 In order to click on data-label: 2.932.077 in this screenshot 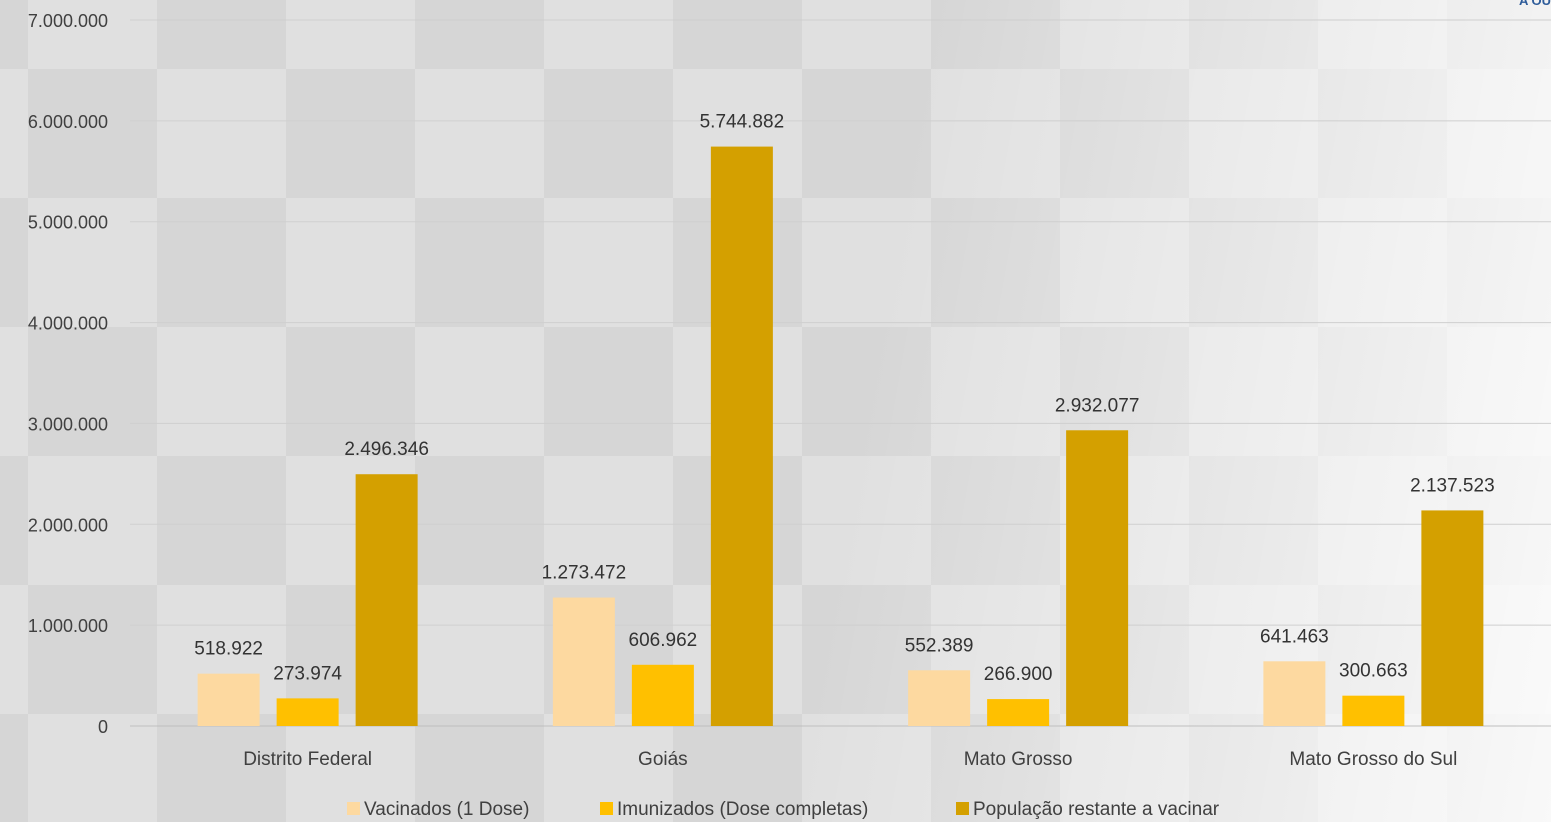, I will do `click(1097, 405)`.